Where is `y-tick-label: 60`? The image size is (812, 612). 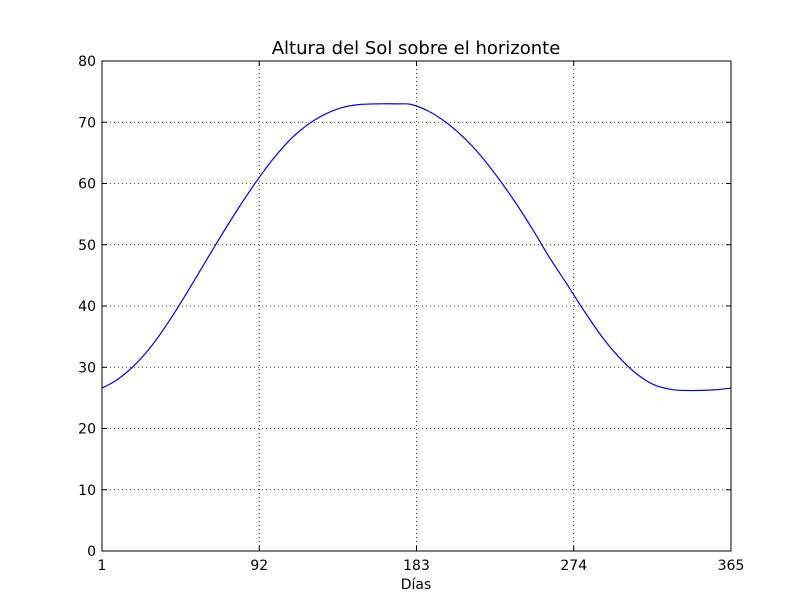 y-tick-label: 60 is located at coordinates (87, 185).